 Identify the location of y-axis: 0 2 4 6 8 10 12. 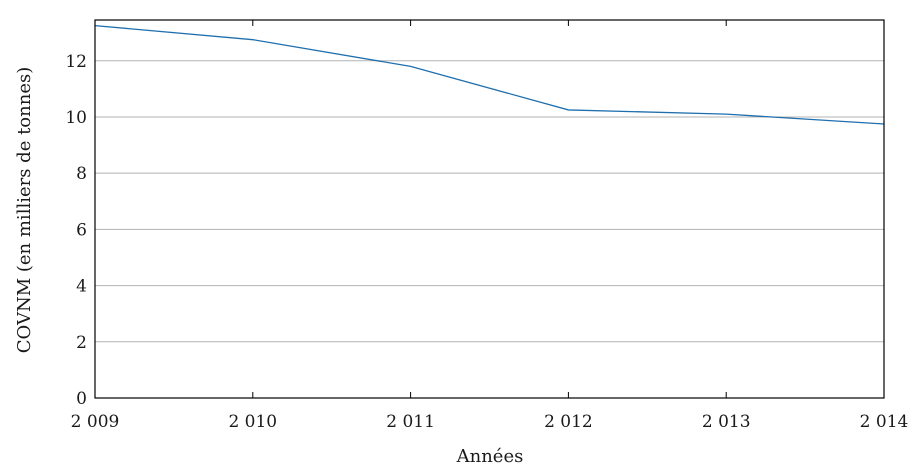
(76, 230).